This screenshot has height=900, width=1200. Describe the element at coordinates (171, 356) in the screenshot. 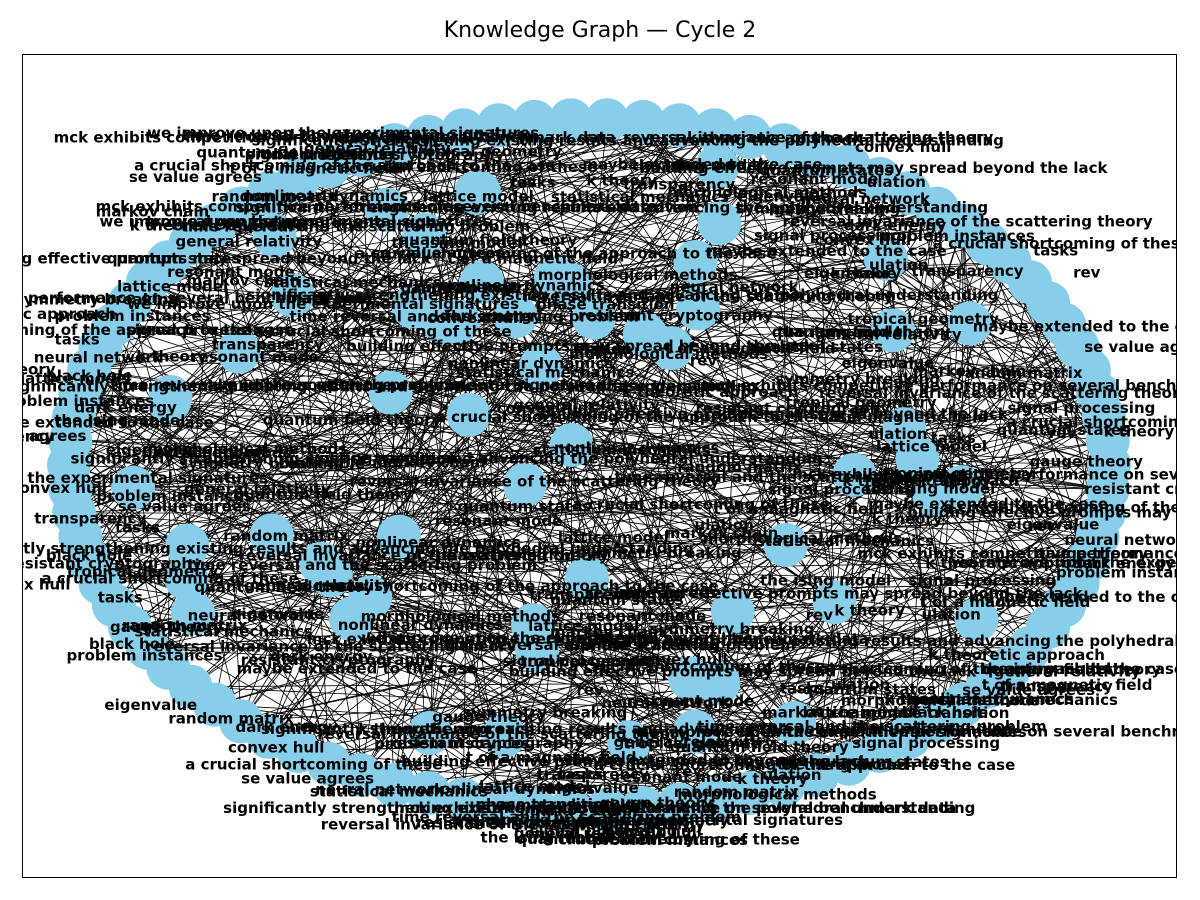

I see `node-label: k theory` at that location.